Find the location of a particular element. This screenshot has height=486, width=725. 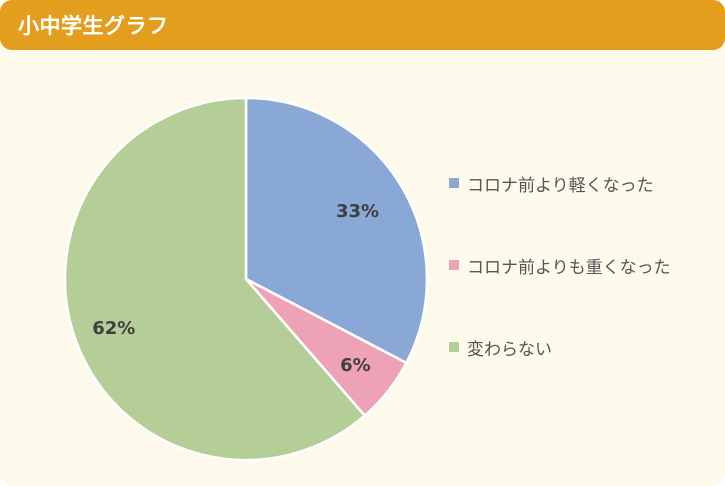

legend-label: コロナ前より軽くなった is located at coordinates (560, 185).